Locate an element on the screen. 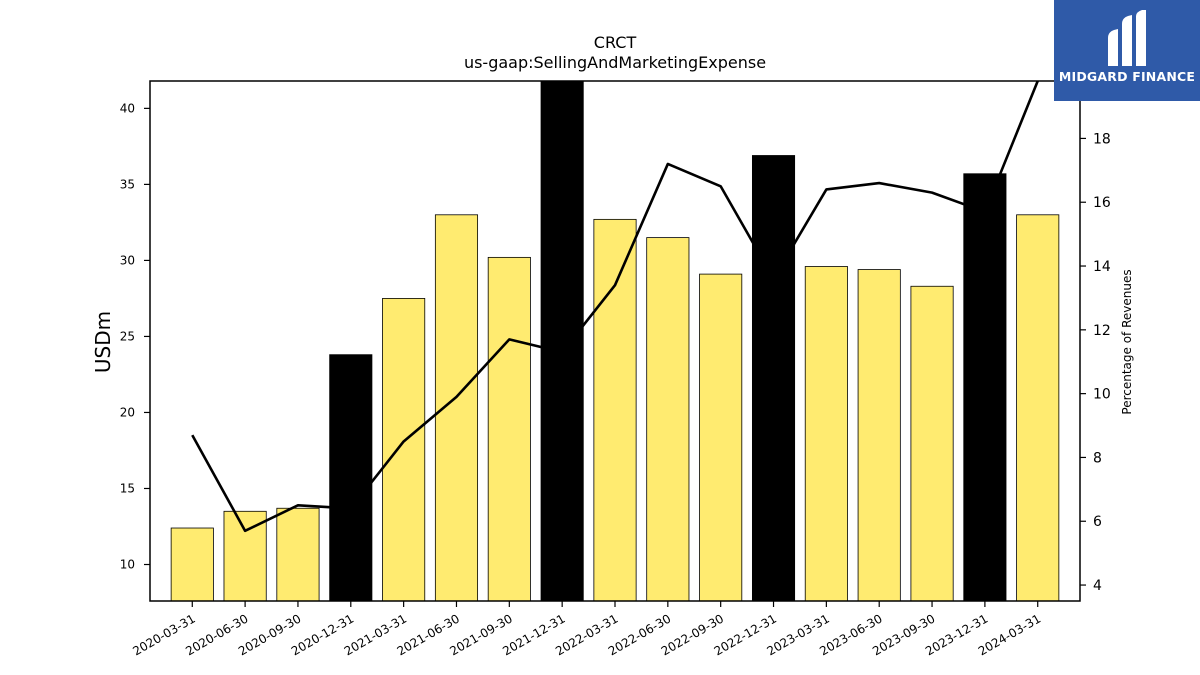 This screenshot has width=1200, height=675. y-tick-label: 30 is located at coordinates (127, 260).